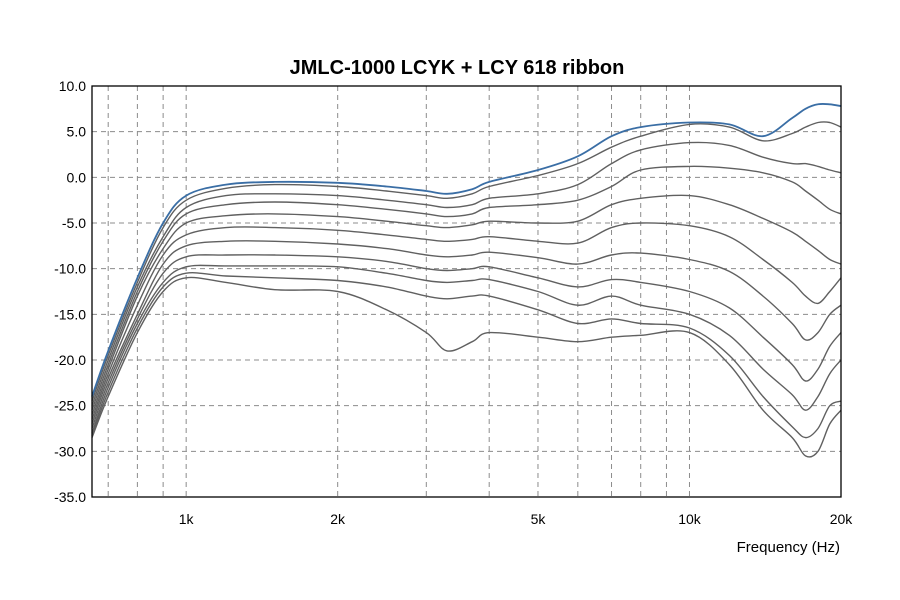 The height and width of the screenshot is (600, 900). What do you see at coordinates (77, 132) in the screenshot?
I see `y-tick-label: 5.0` at bounding box center [77, 132].